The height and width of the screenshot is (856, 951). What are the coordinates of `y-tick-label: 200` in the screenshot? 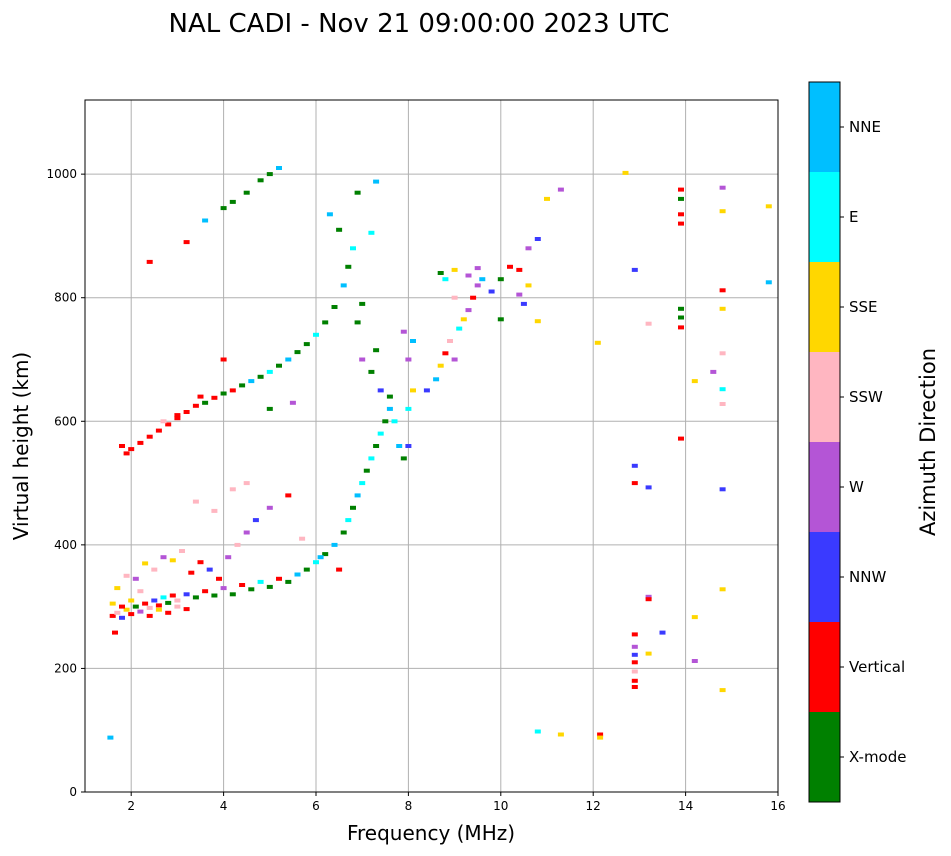 It's located at (65, 668).